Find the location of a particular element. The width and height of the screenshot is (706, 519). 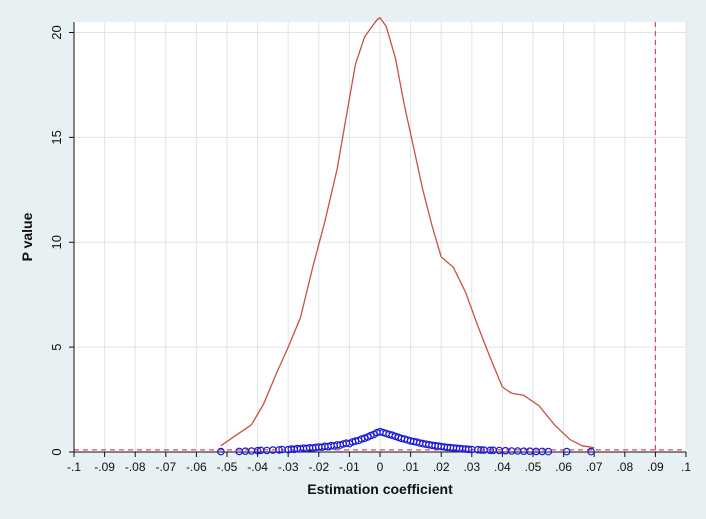

x-tick-label: -.08 is located at coordinates (135, 467).